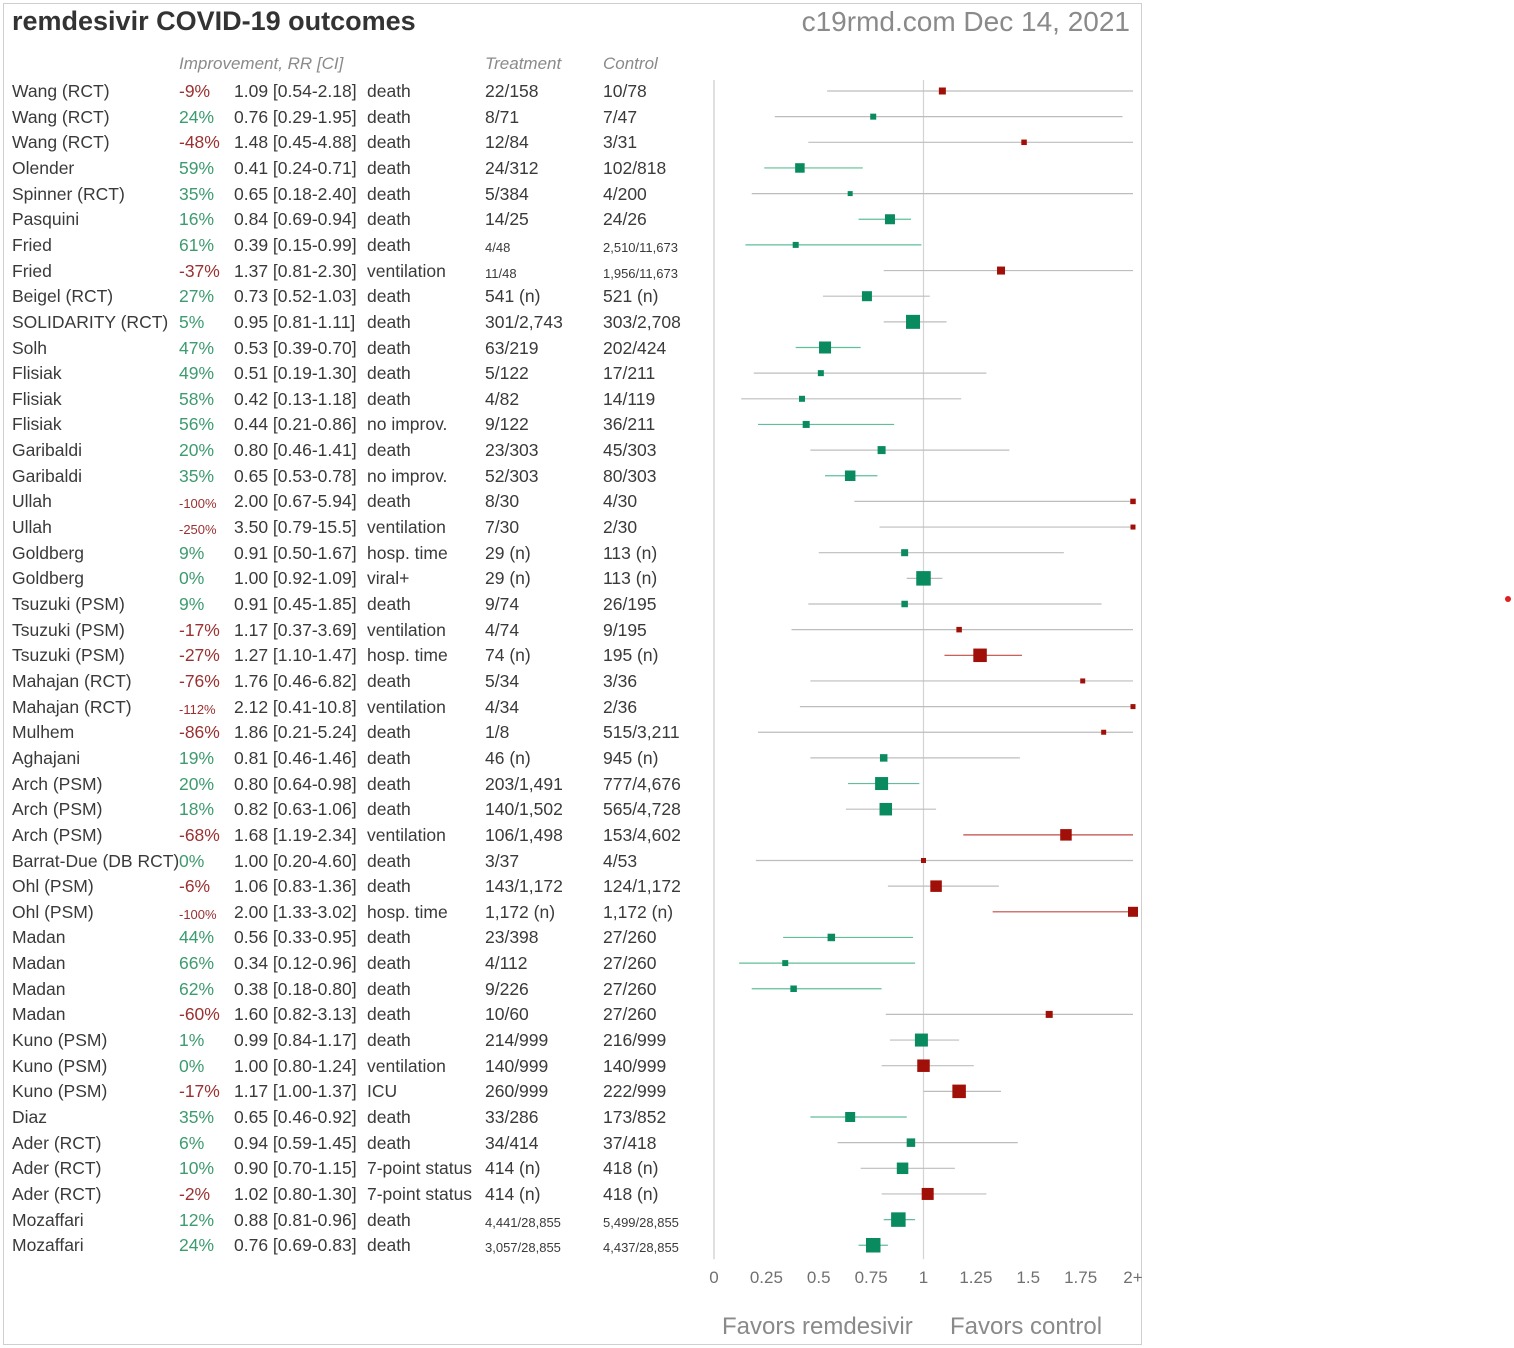 The width and height of the screenshot is (1514, 1348). Describe the element at coordinates (295, 578) in the screenshot. I see `rr-ci-value: 1.00 [0.92-1.09]` at that location.